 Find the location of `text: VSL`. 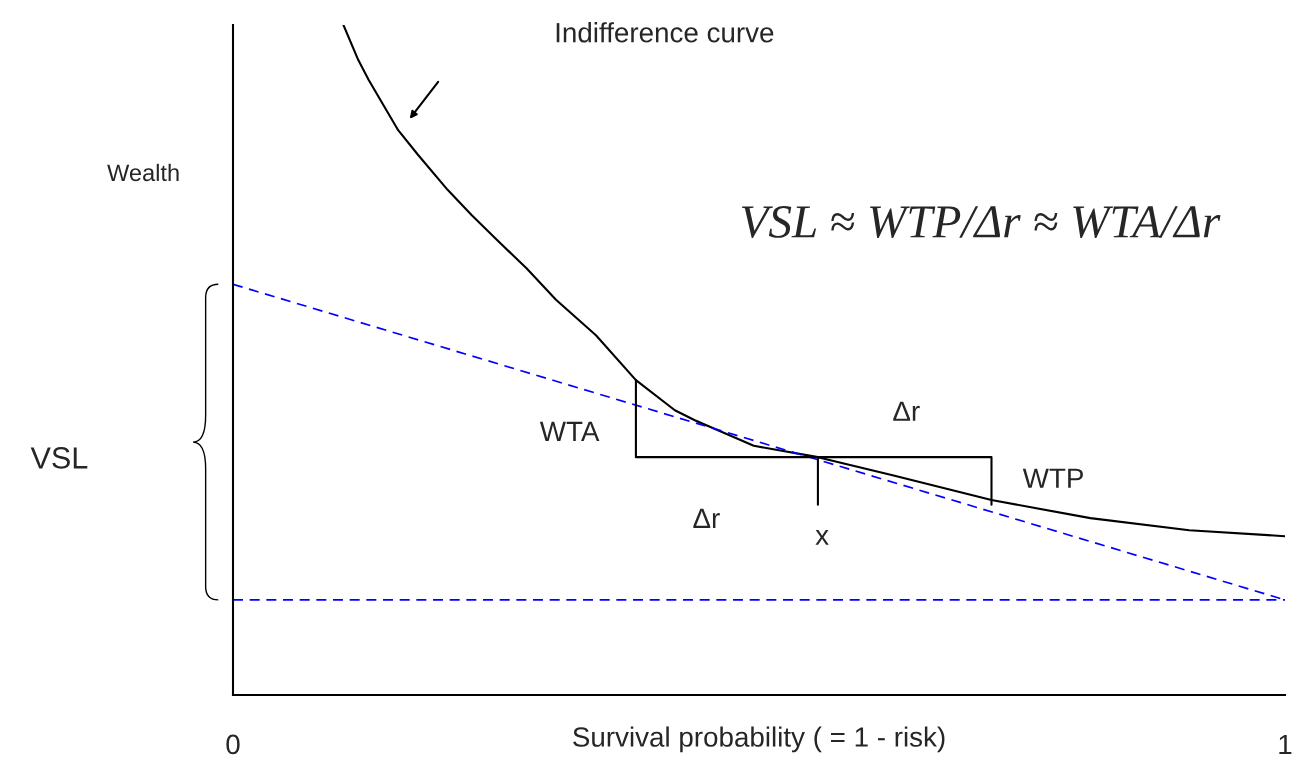

text: VSL is located at coordinates (59, 458).